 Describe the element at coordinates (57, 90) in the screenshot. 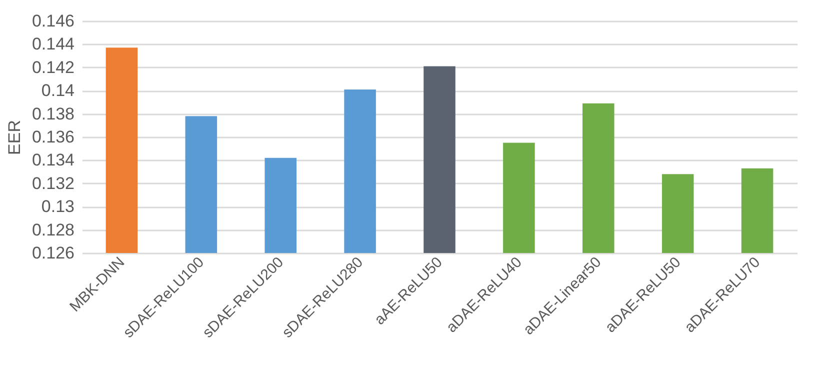

I see `y-tick-label: 0.14` at that location.